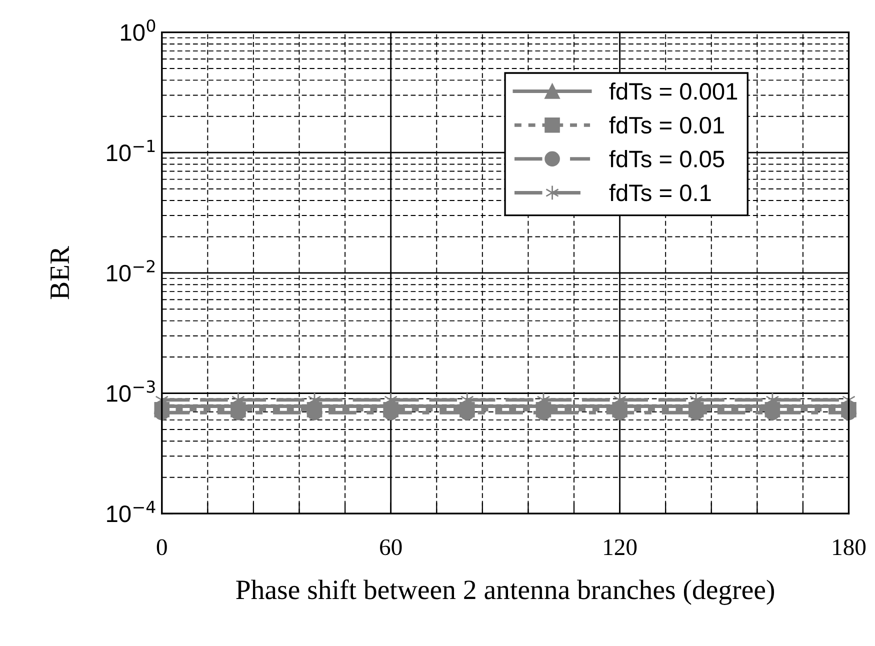 Image resolution: width=875 pixels, height=646 pixels. What do you see at coordinates (131, 271) in the screenshot?
I see `y-tick-label: 10$^{−2}$` at bounding box center [131, 271].